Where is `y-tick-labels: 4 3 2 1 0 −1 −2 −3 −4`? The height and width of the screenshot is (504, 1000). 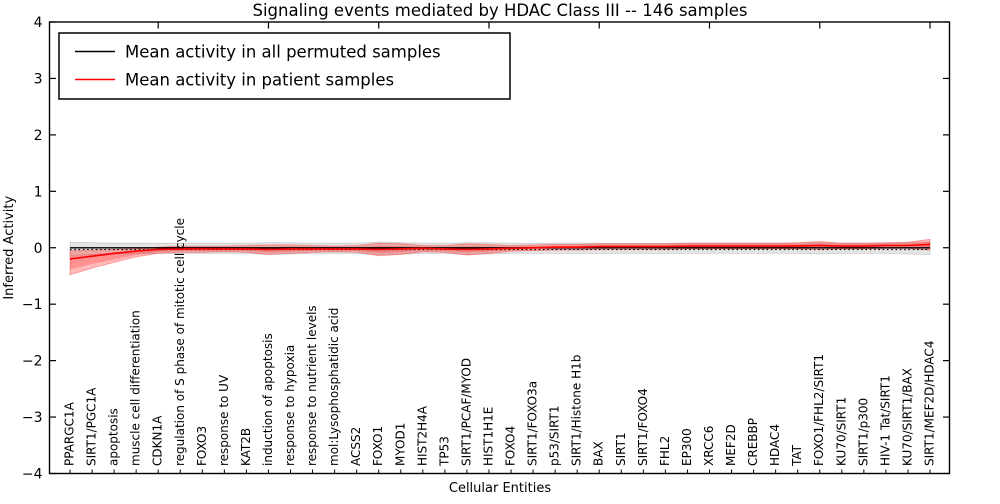 y-tick-labels: 4 3 2 1 0 −1 −2 −3 −4 is located at coordinates (32, 249).